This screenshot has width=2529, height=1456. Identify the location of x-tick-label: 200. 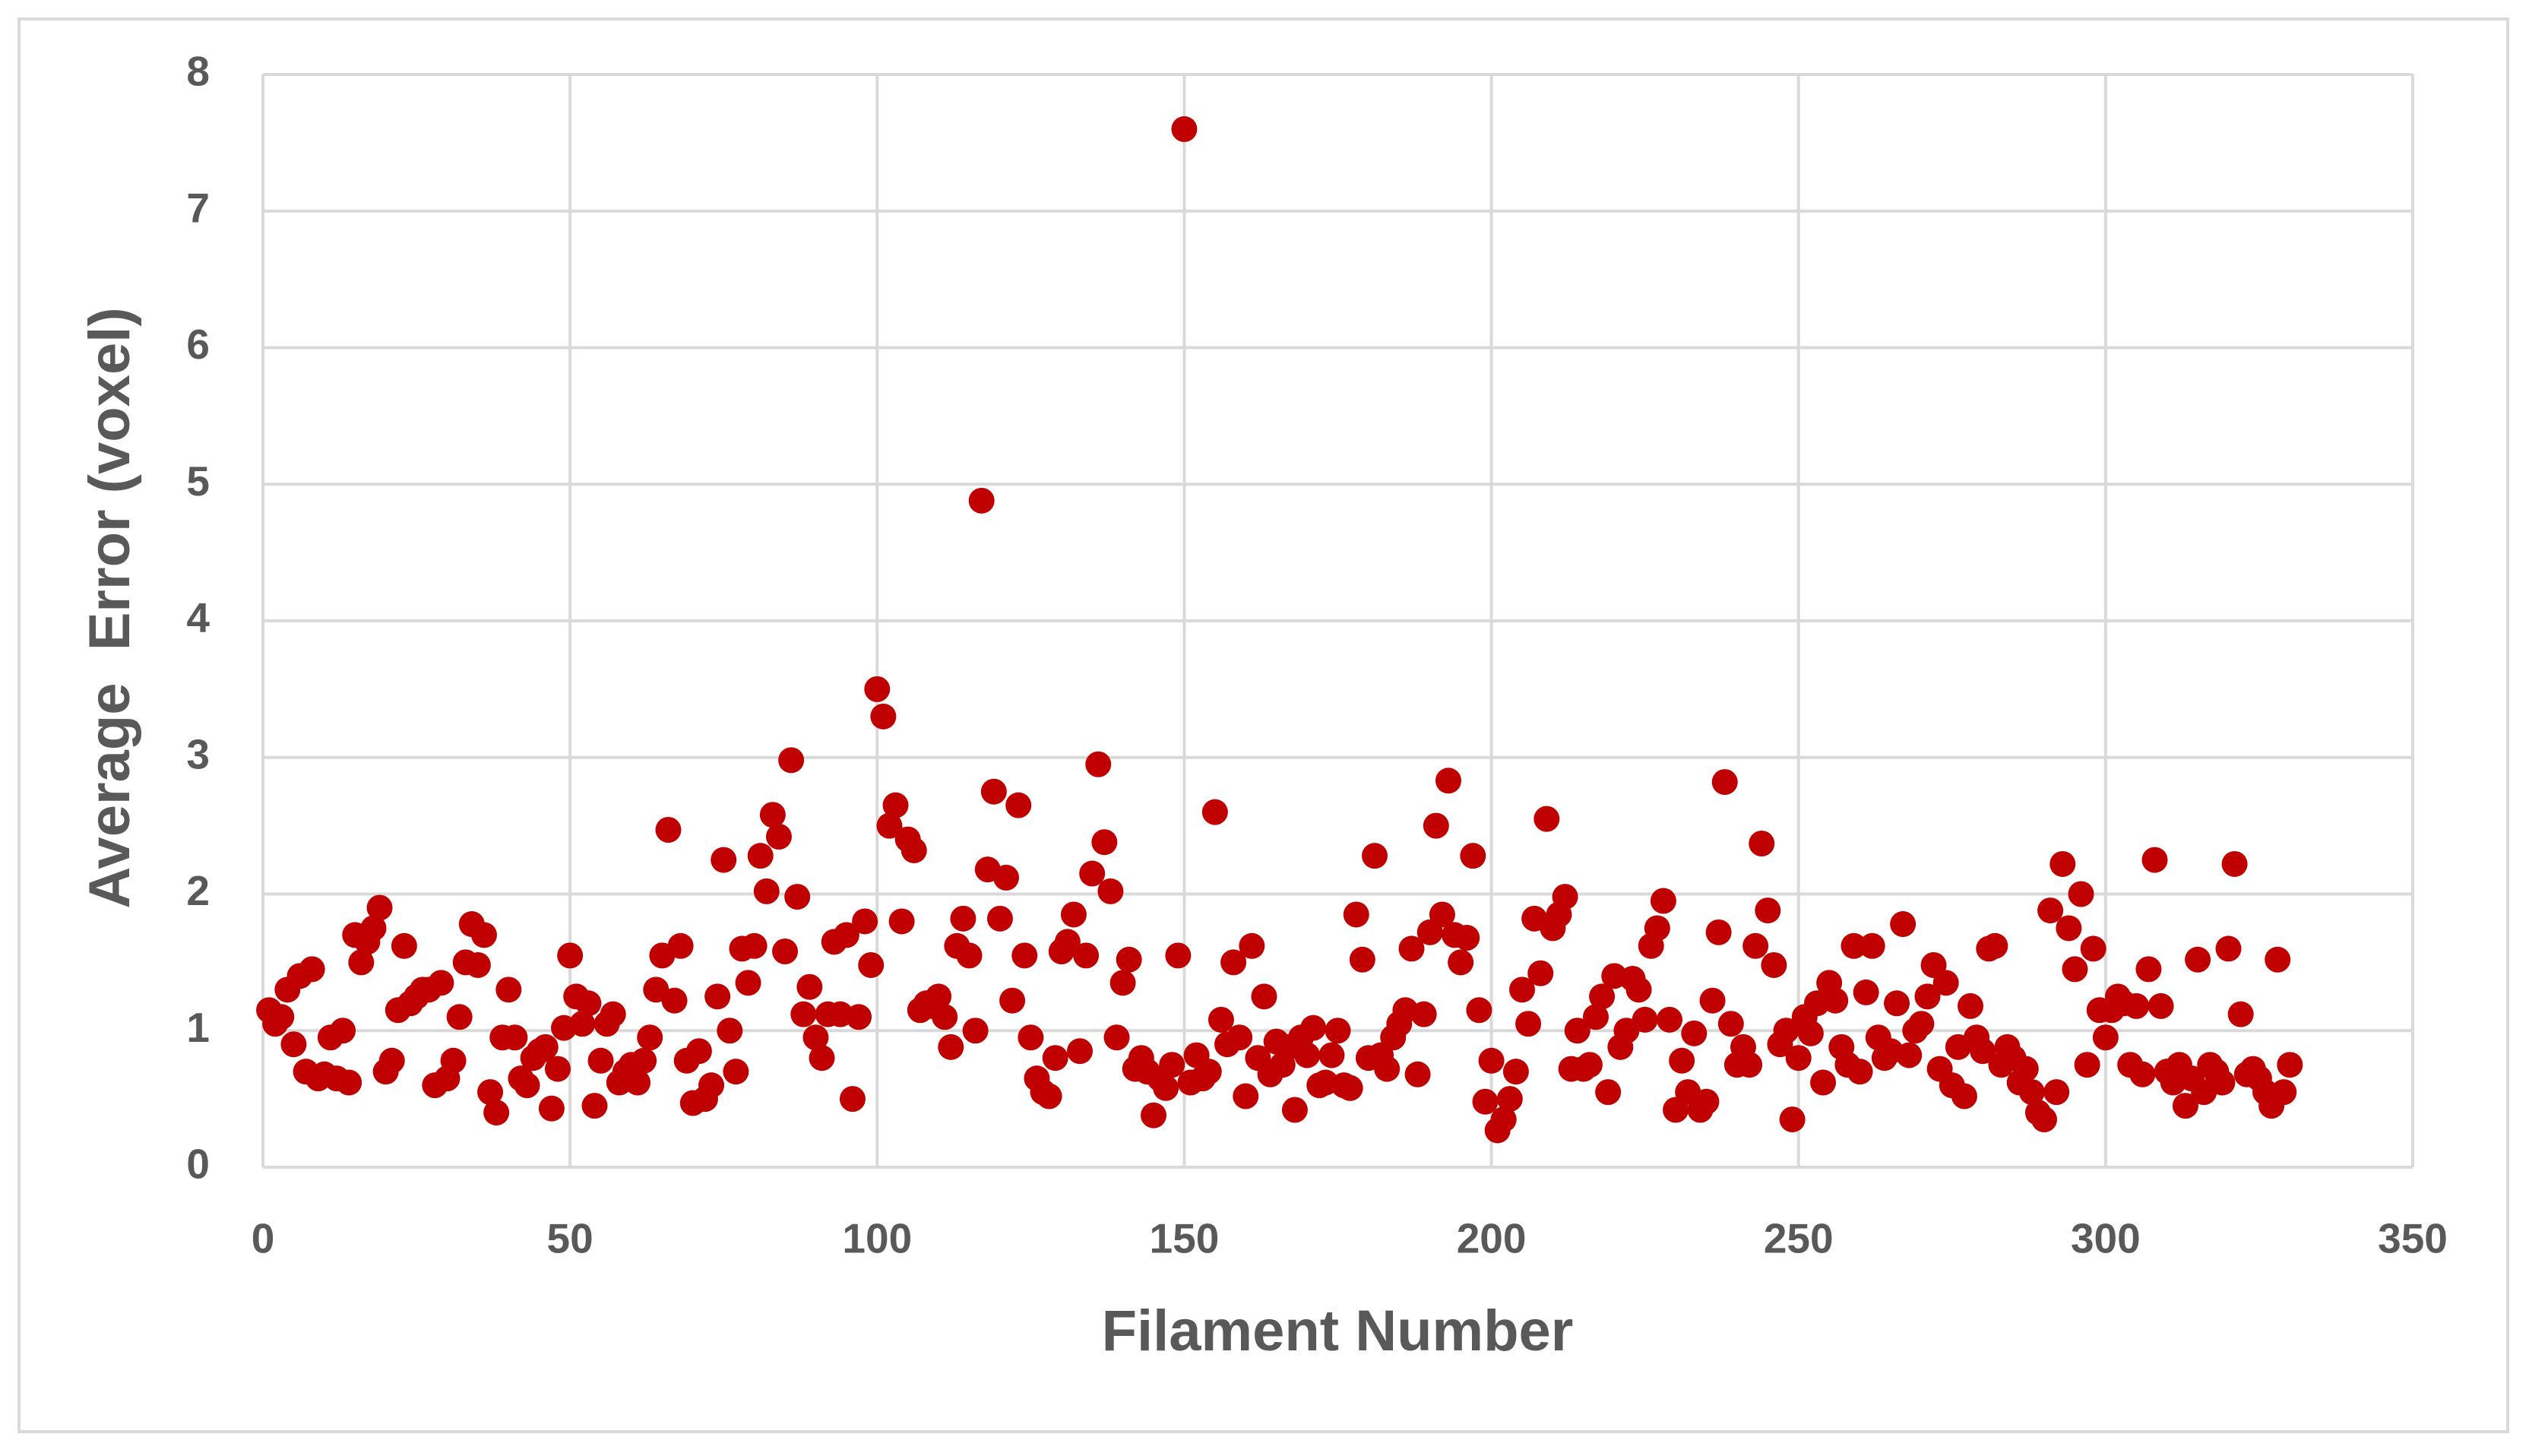
(1492, 1238).